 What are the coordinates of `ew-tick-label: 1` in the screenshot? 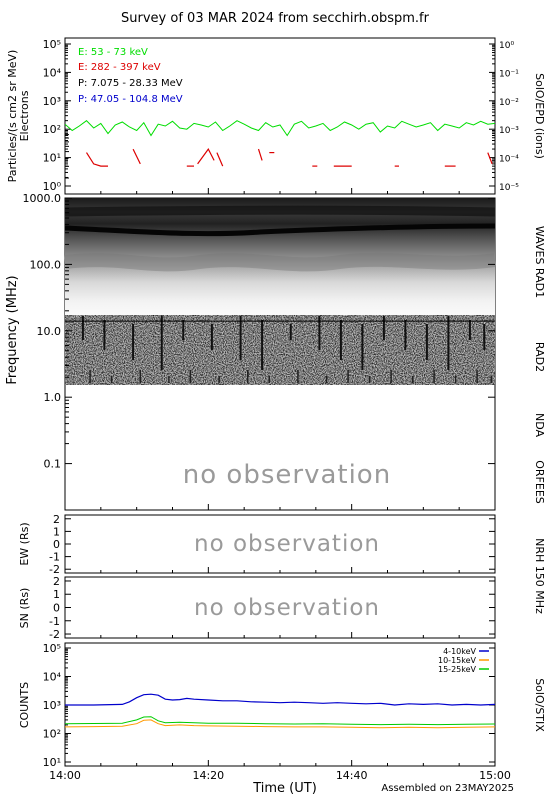 It's located at (56, 531).